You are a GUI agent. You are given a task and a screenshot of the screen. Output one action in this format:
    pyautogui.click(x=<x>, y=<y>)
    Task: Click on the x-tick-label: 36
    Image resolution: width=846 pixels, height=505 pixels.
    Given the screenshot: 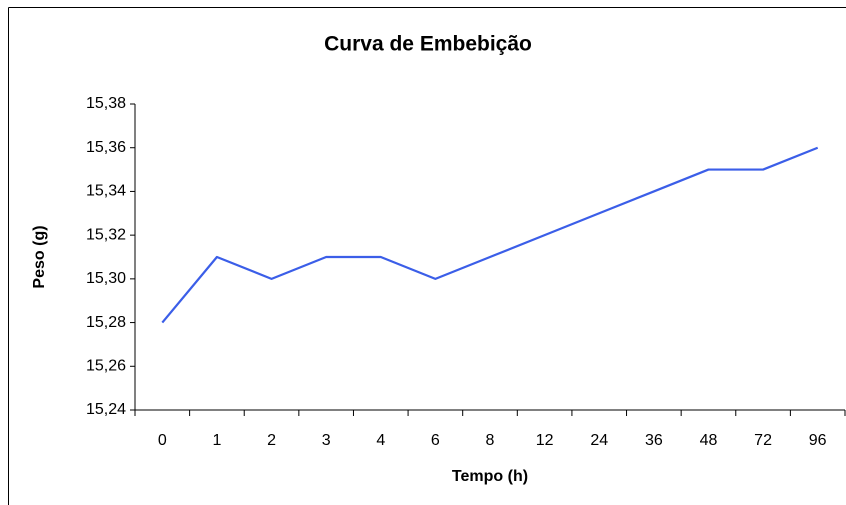 What is the action you would take?
    pyautogui.click(x=654, y=440)
    